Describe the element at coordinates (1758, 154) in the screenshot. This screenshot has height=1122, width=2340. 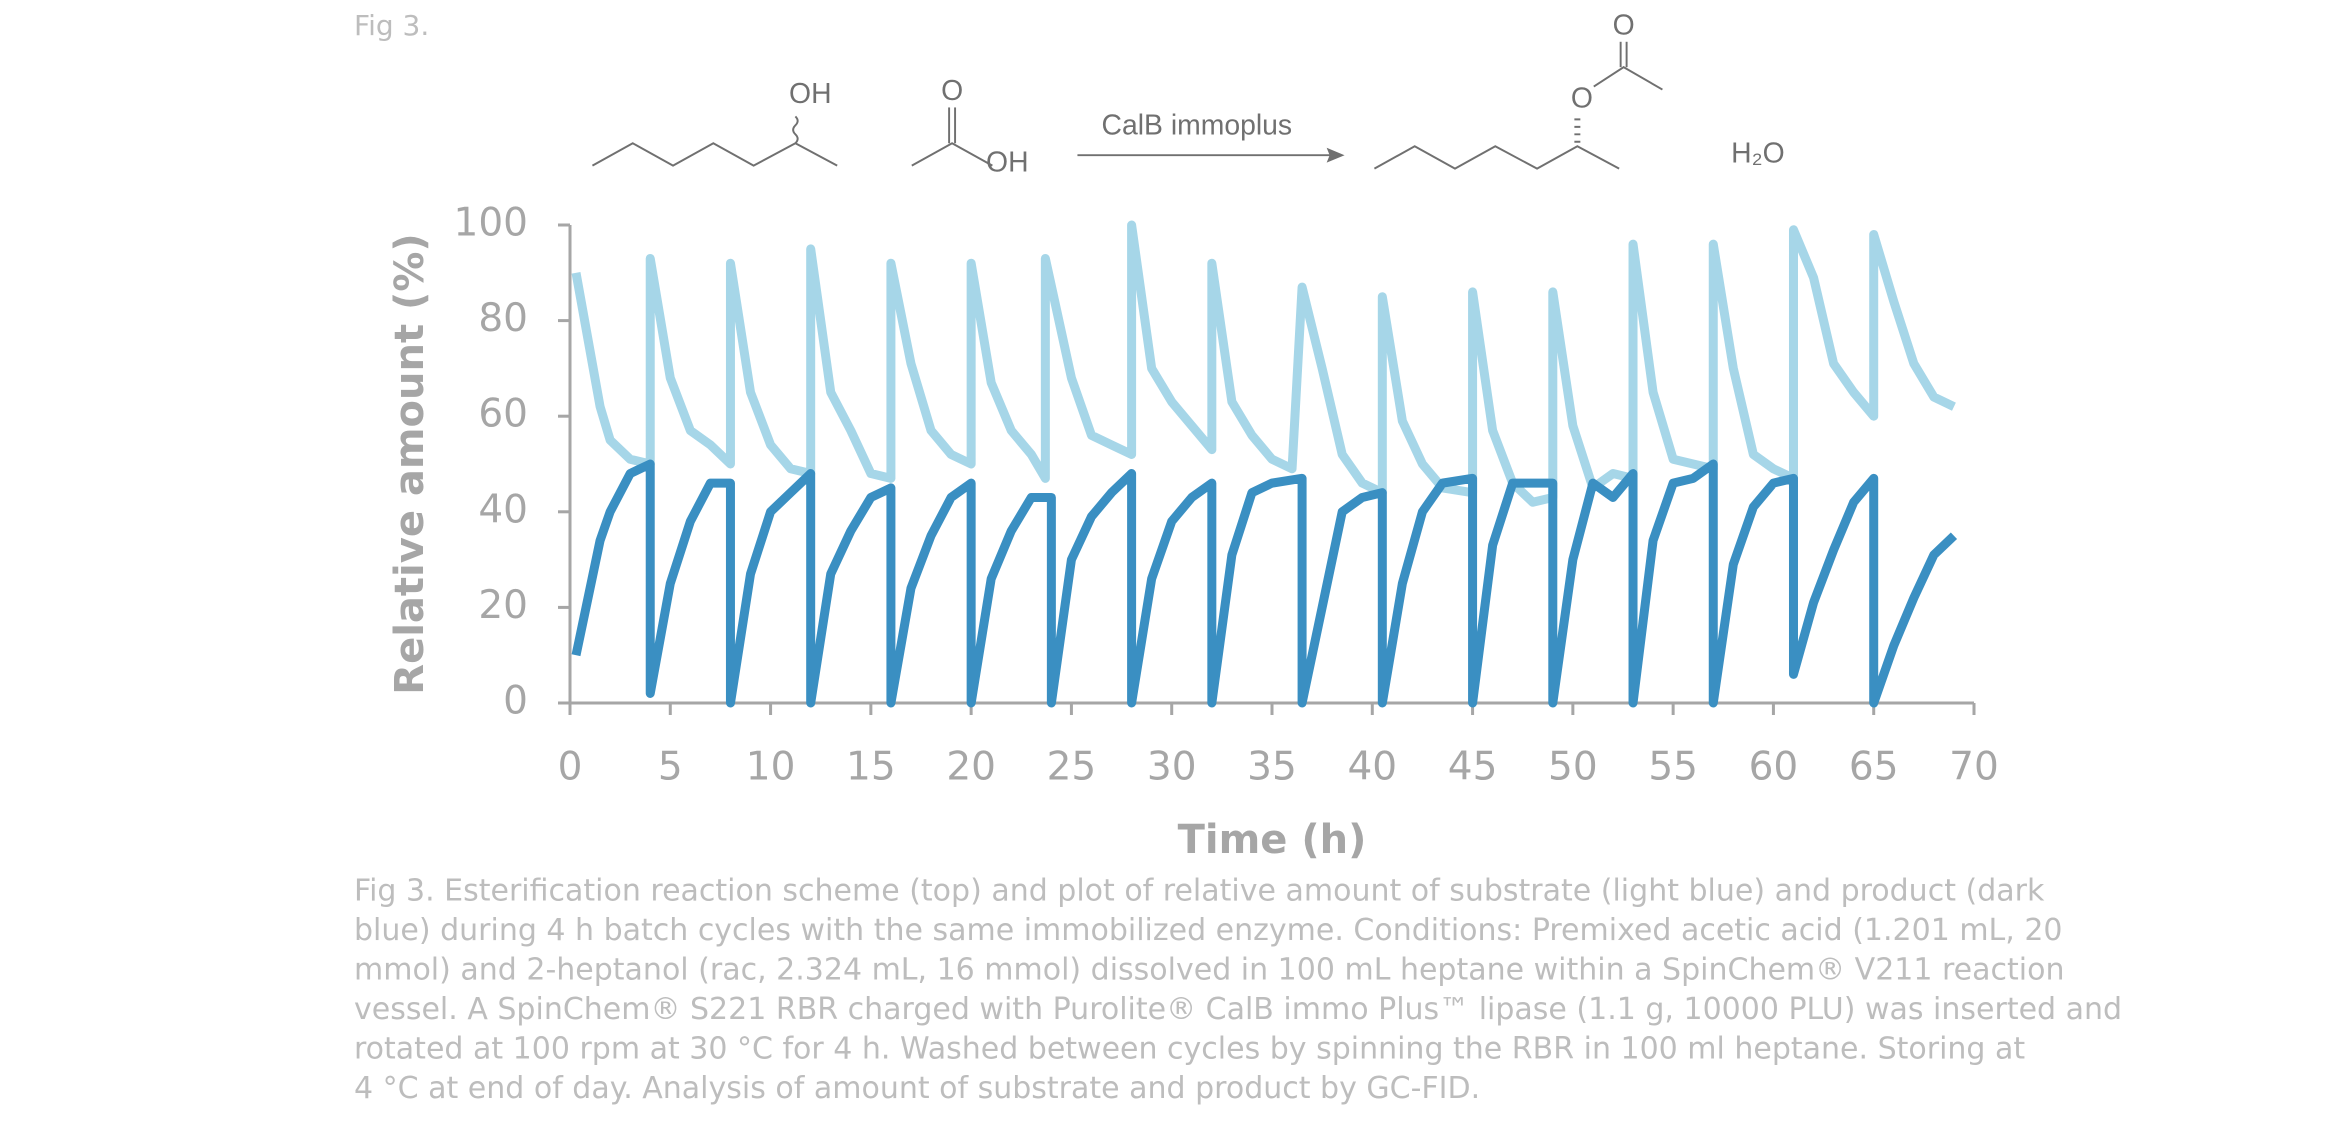
I see `water: H₂O` at that location.